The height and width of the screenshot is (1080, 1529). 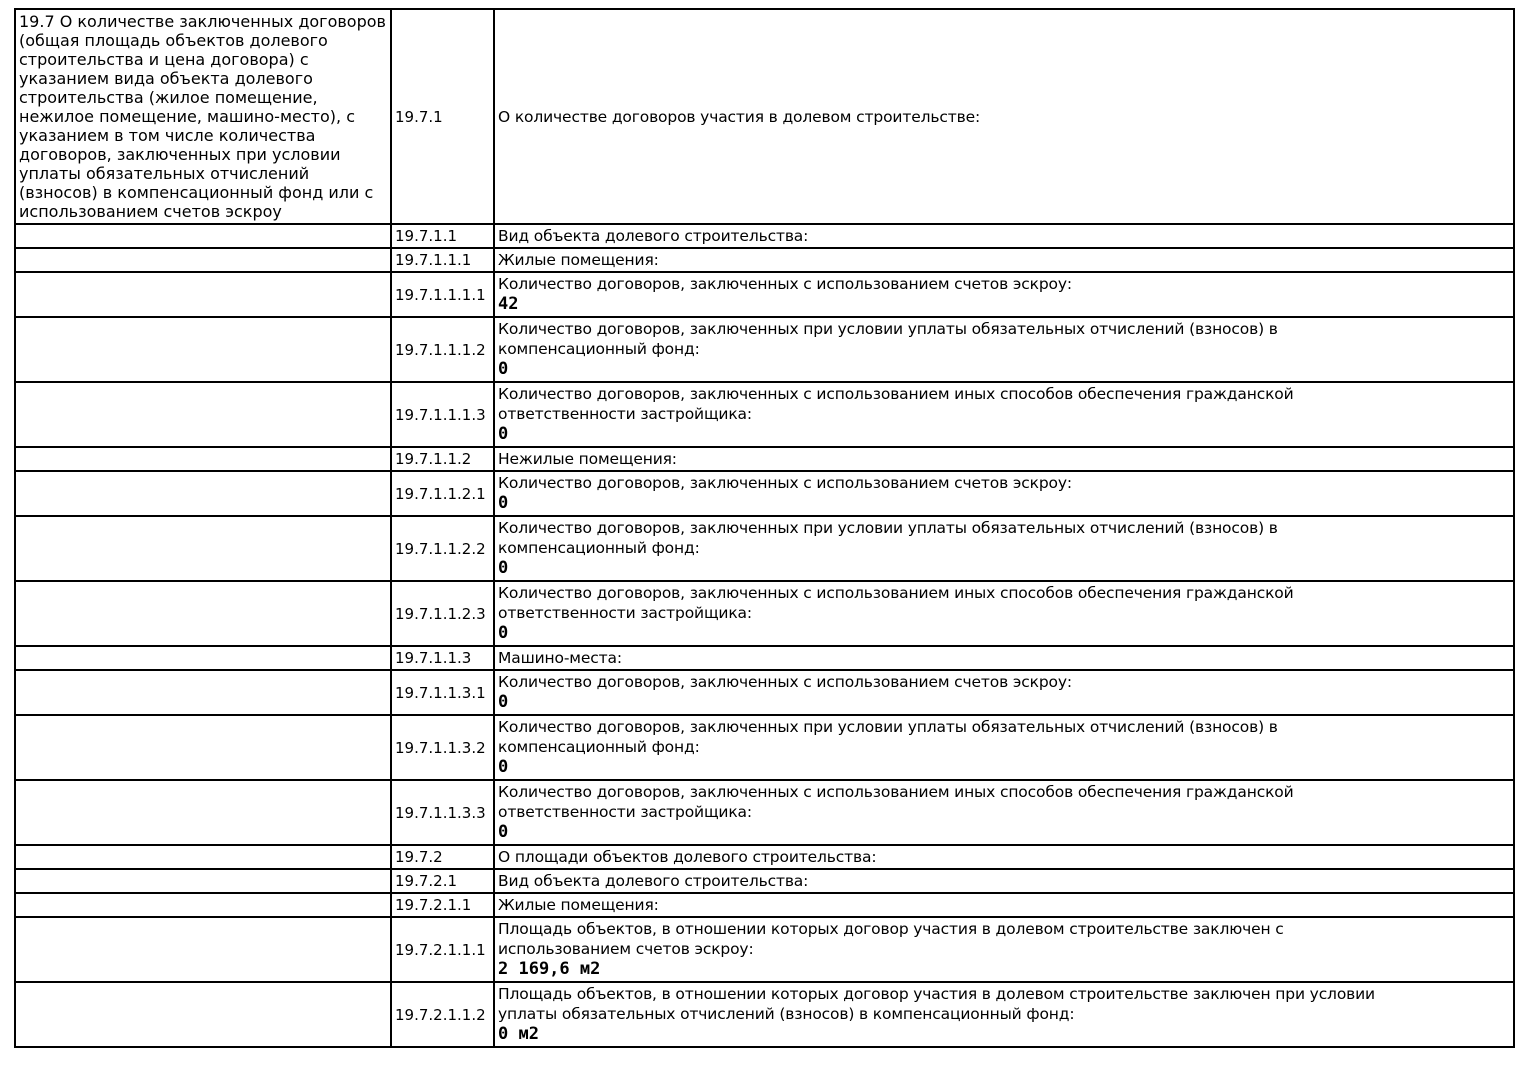 What do you see at coordinates (518, 1034) in the screenshot?
I see `row-value: 0 м2` at bounding box center [518, 1034].